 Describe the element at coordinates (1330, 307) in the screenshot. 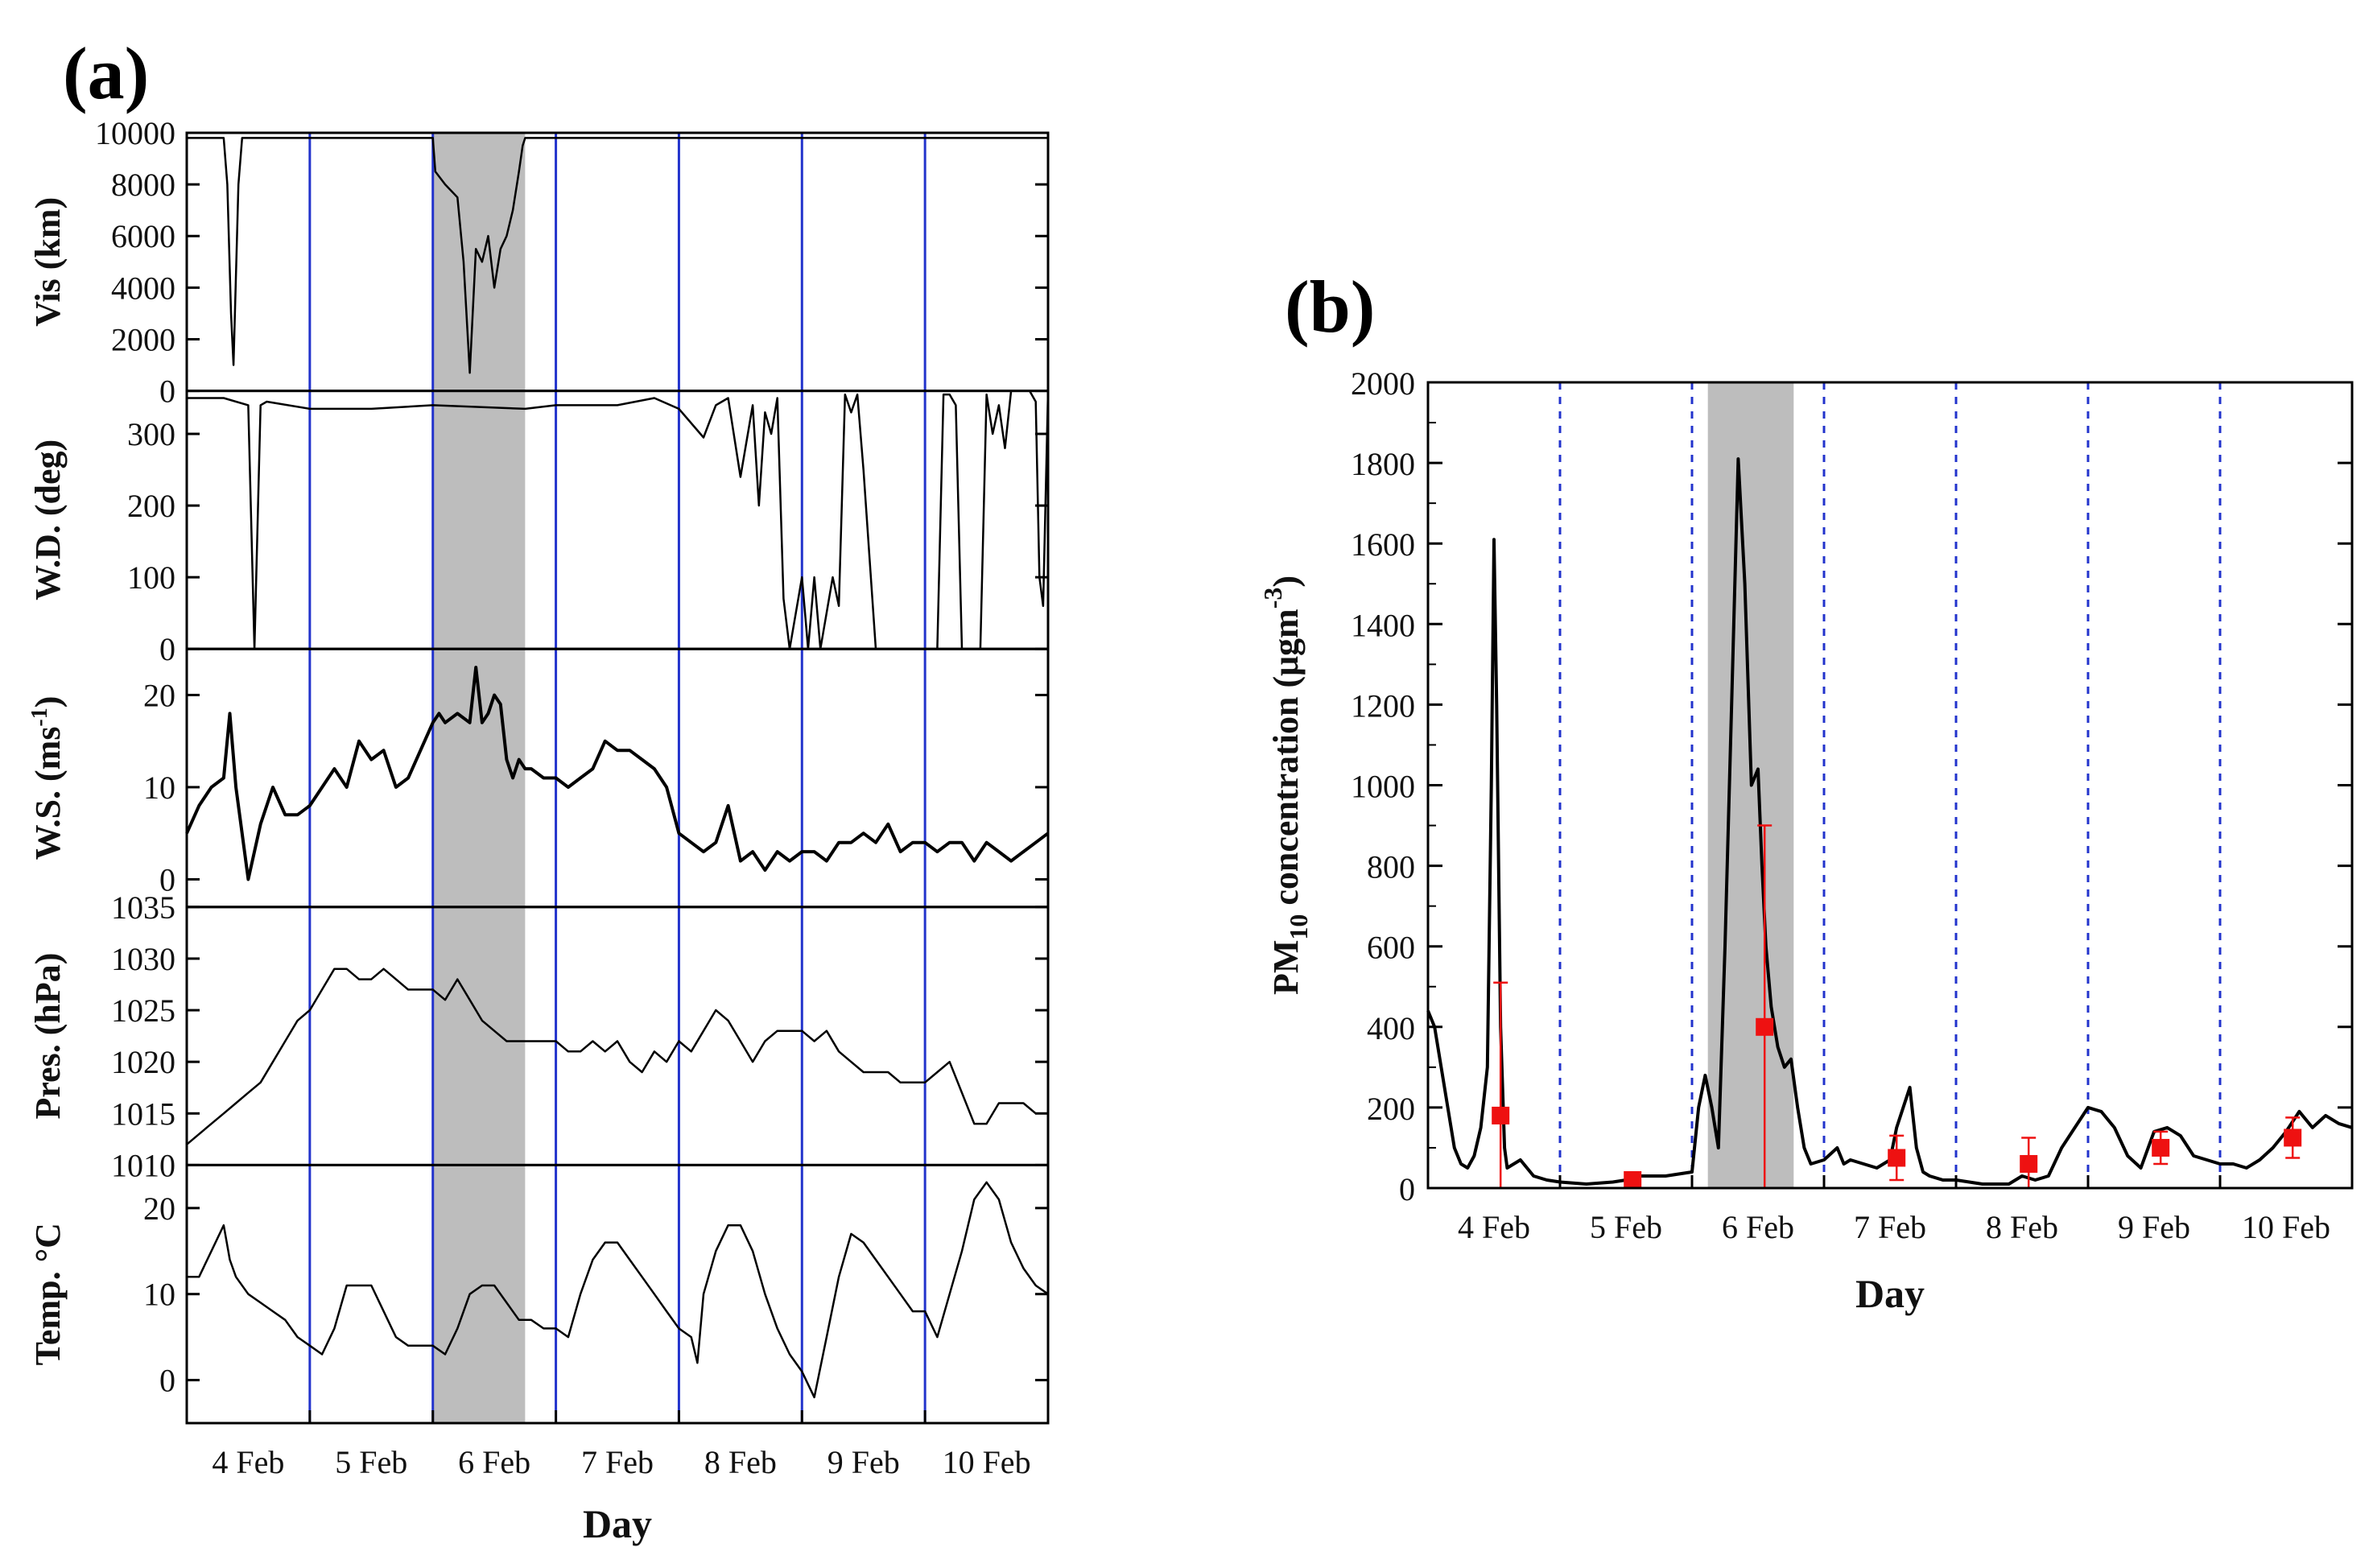

I see `panel-b-label: (b)` at that location.